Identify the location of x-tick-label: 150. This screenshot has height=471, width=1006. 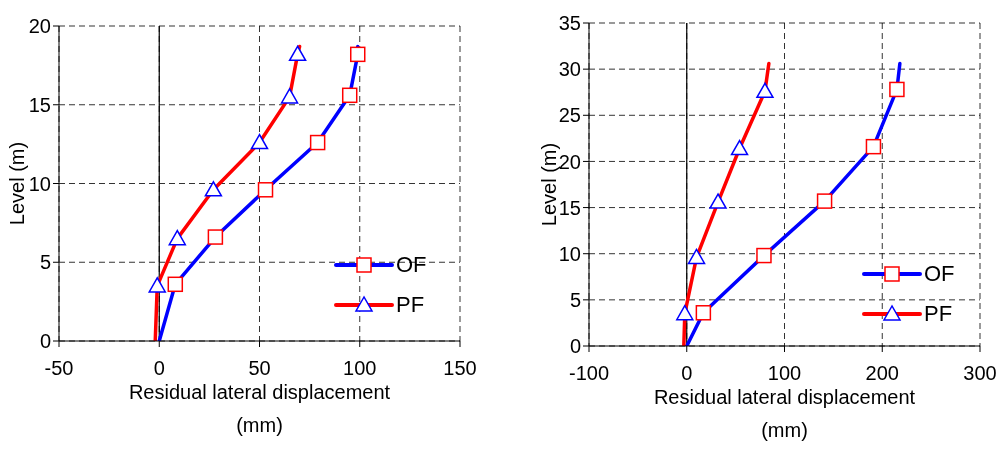
(460, 368).